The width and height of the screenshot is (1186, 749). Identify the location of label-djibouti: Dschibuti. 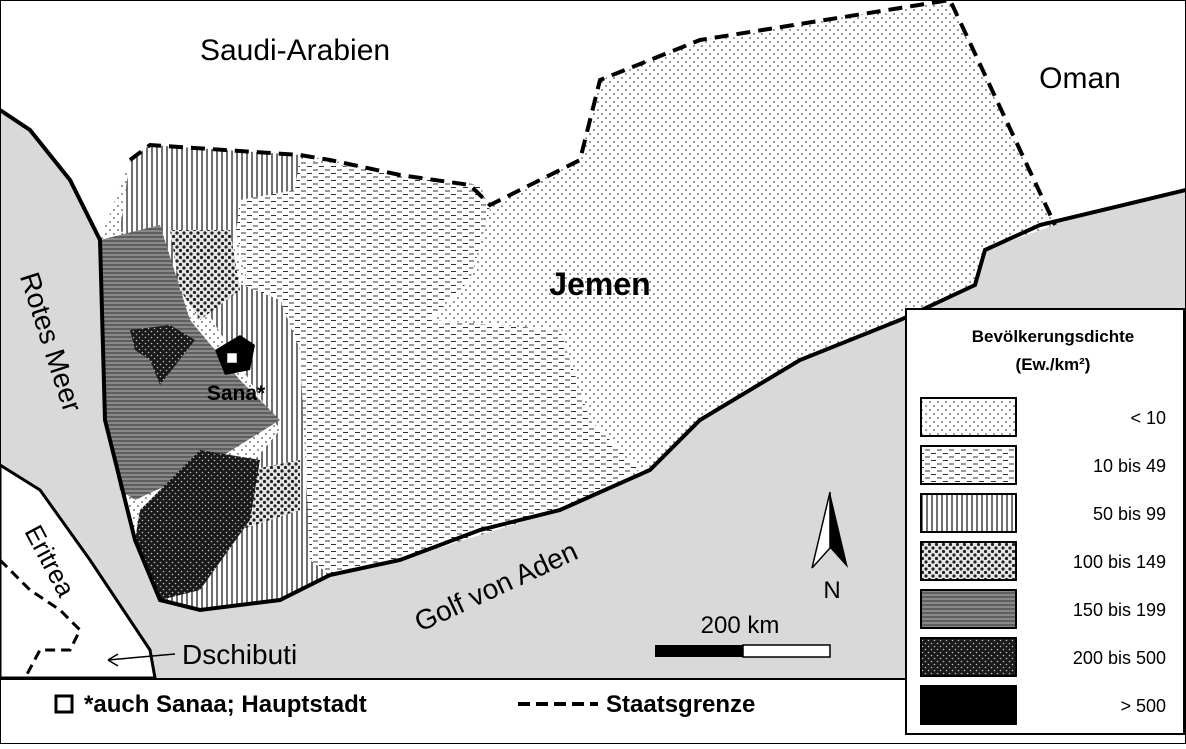
(239, 654).